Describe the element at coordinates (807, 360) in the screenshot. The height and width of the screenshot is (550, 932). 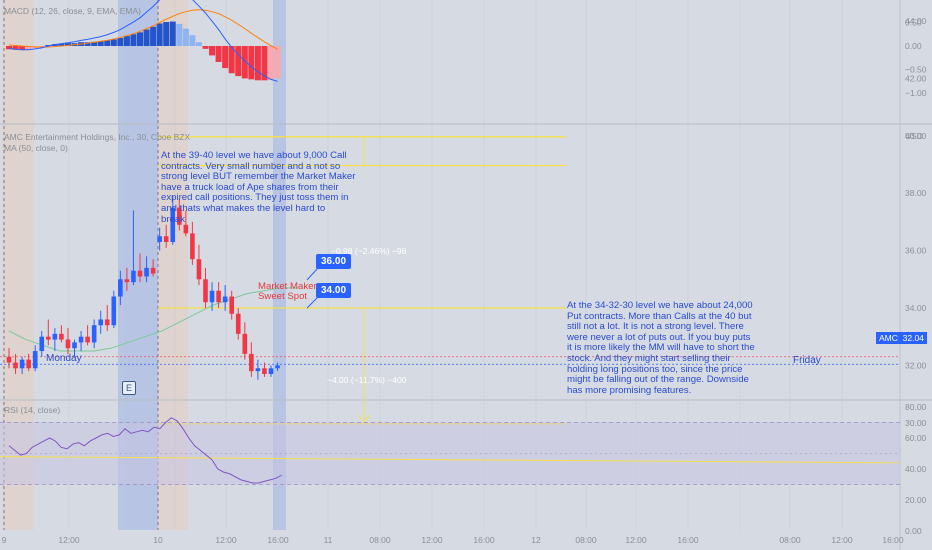
I see `friday-label: Friday` at that location.